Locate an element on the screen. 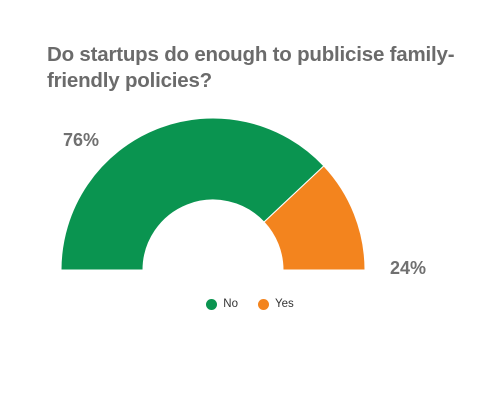  legend-item-no: No is located at coordinates (222, 304).